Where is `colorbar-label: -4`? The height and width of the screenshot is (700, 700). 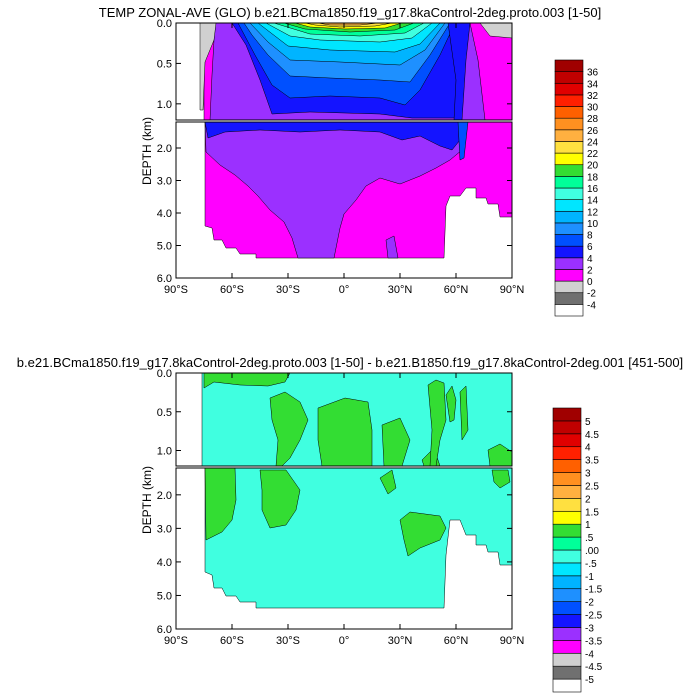
colorbar-label: -4 is located at coordinates (589, 654).